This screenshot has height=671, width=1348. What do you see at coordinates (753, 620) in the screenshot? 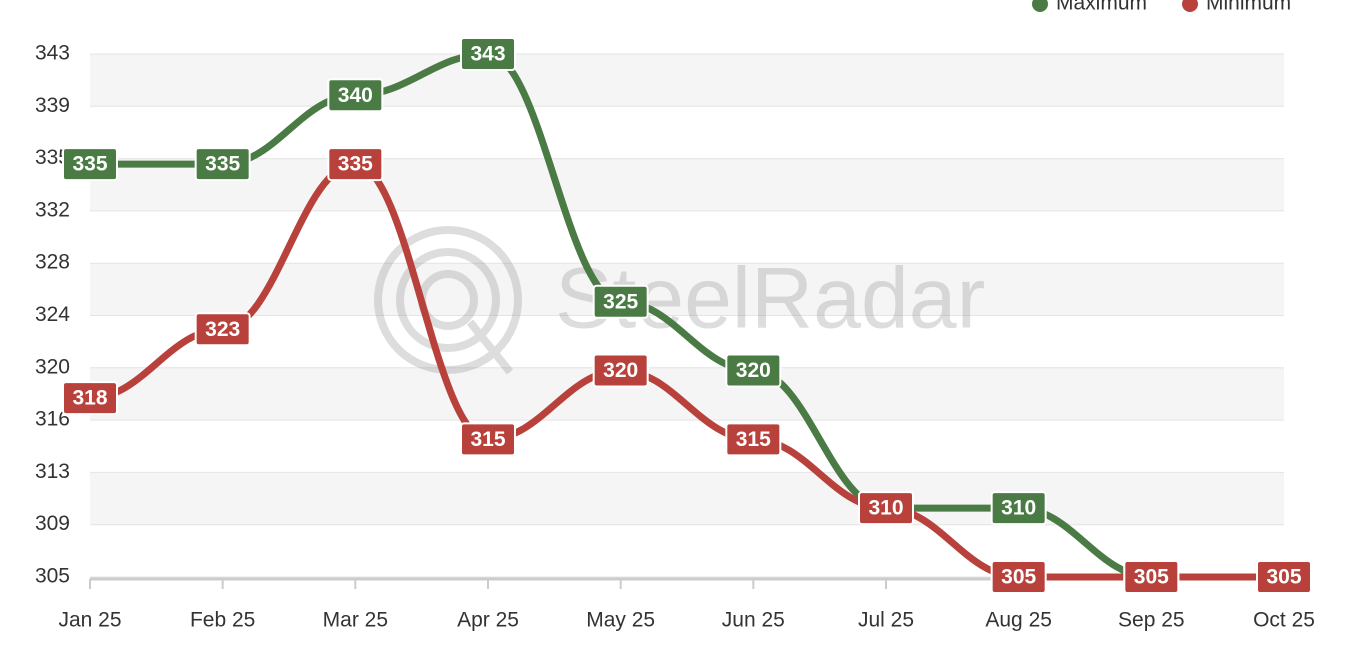
I see `x-tick-label: Jun 25` at bounding box center [753, 620].